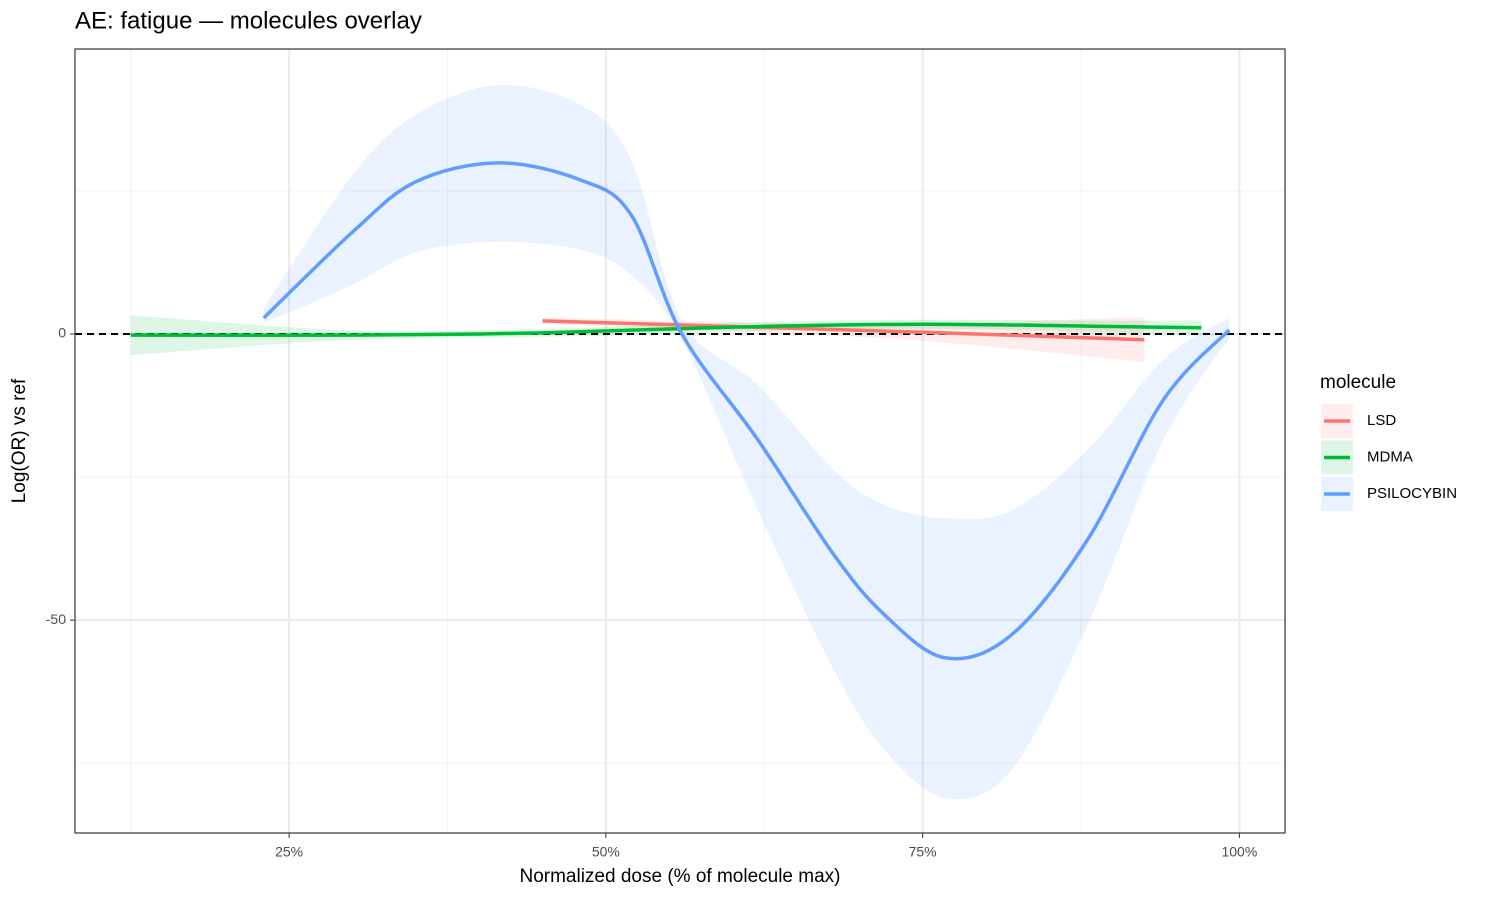 The width and height of the screenshot is (1500, 900). What do you see at coordinates (1239, 852) in the screenshot?
I see `x-tick-label: 100%` at bounding box center [1239, 852].